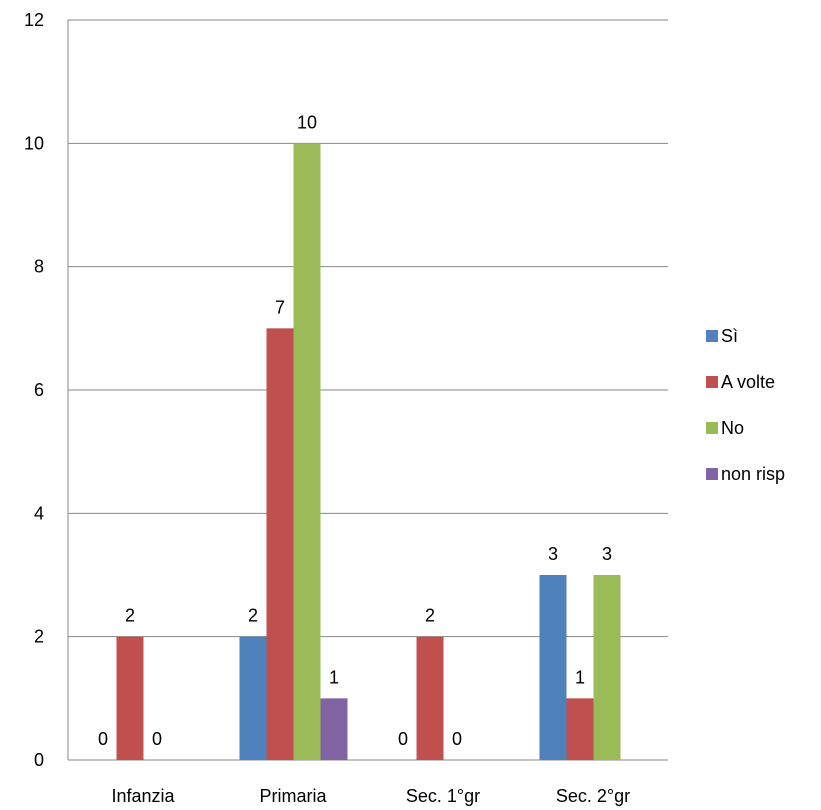  I want to click on legend-label: A volte, so click(748, 382).